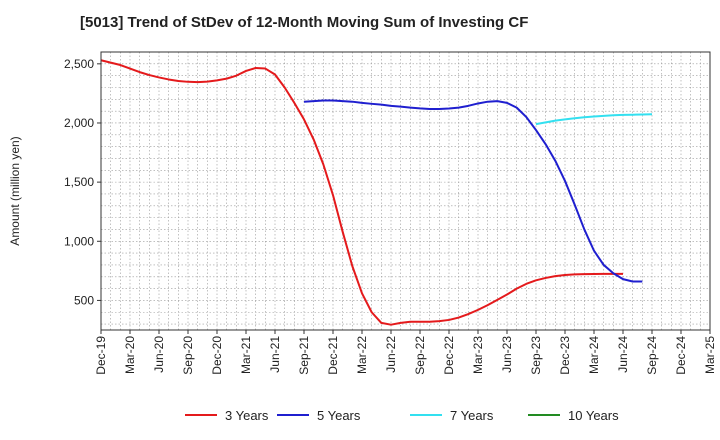  I want to click on x-tick-label: Mar-24, so click(594, 355).